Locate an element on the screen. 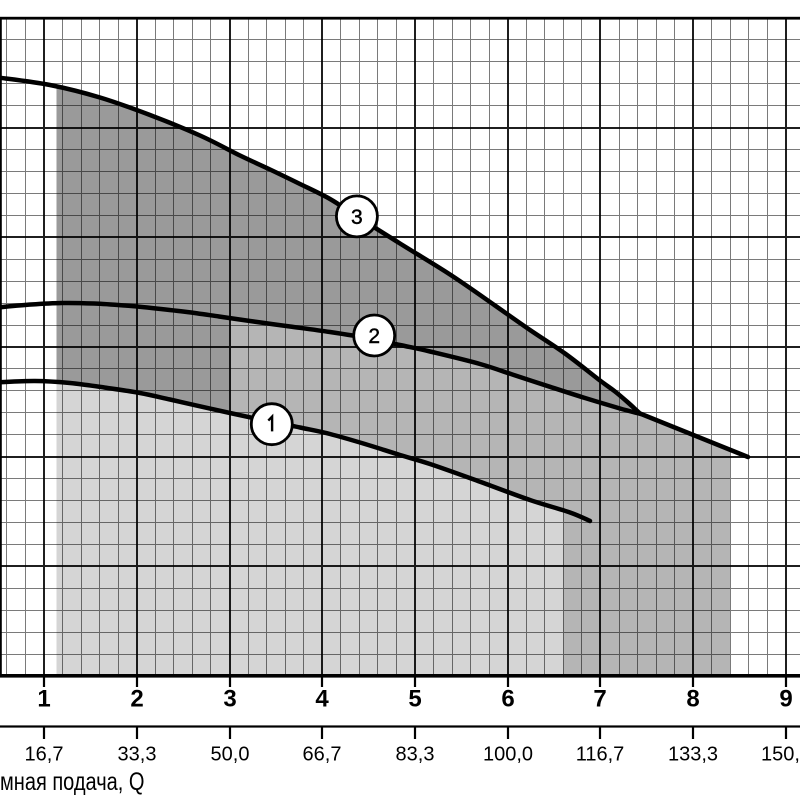 The image size is (800, 800). svg-text: 4 is located at coordinates (322, 699).